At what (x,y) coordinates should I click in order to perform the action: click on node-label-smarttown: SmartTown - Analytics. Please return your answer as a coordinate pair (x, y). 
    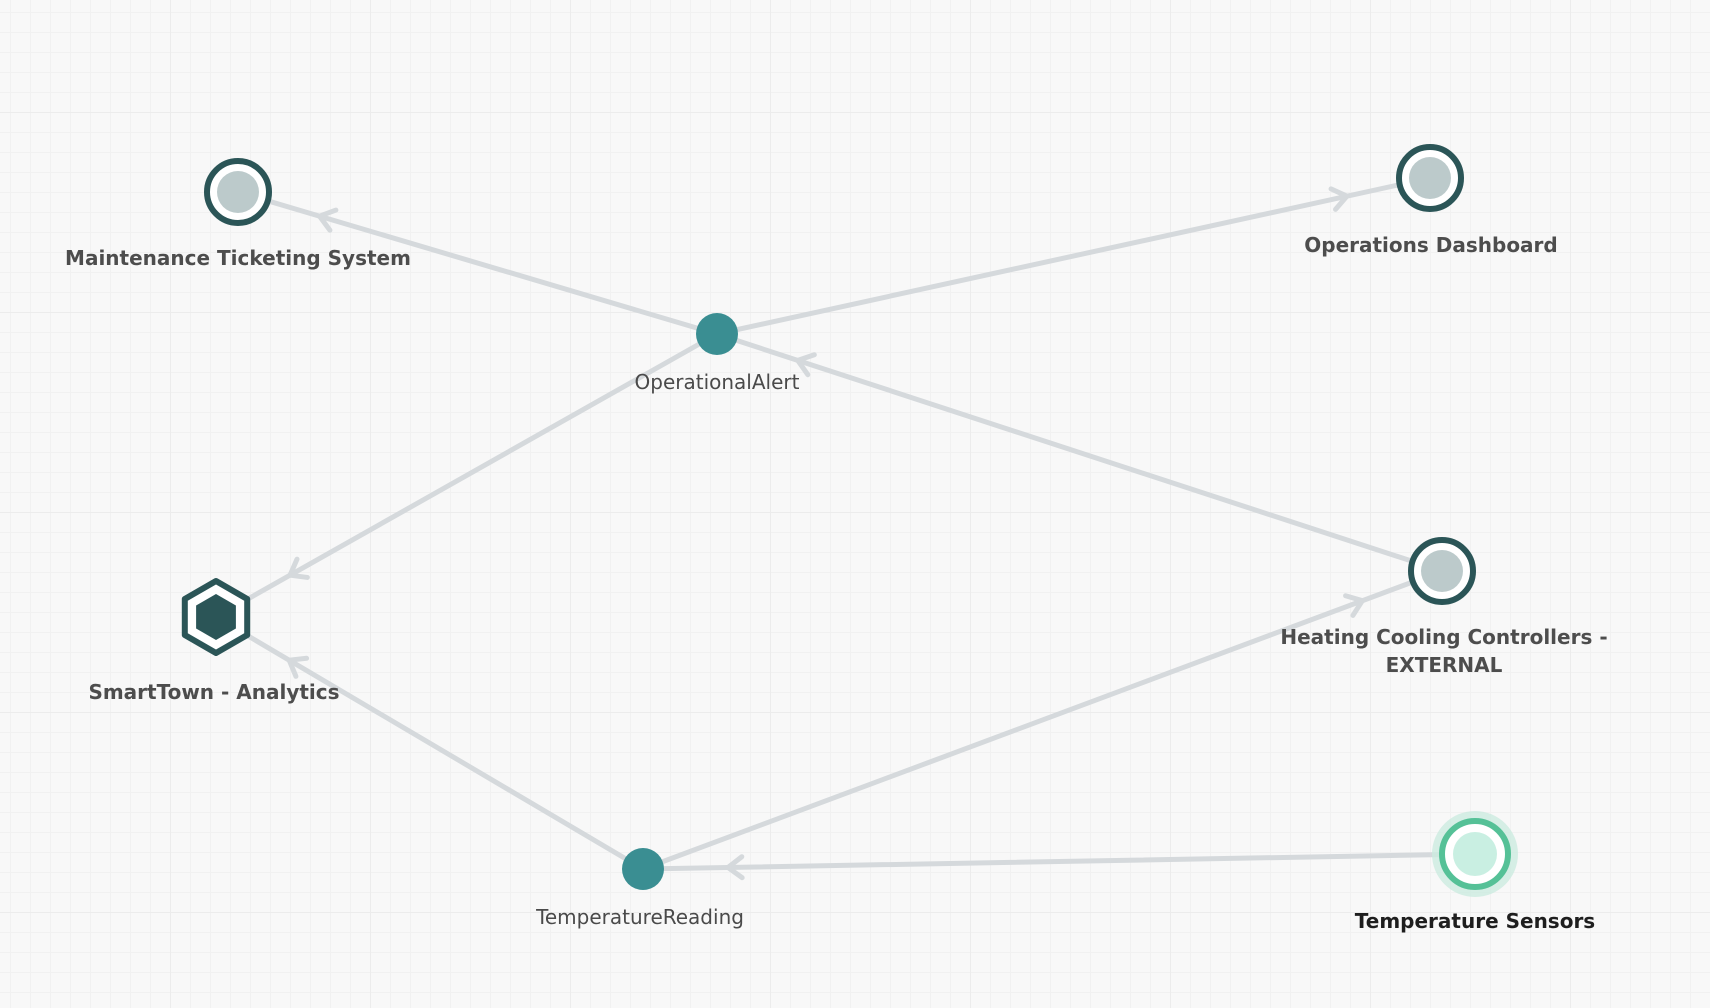
    Looking at the image, I should click on (214, 692).